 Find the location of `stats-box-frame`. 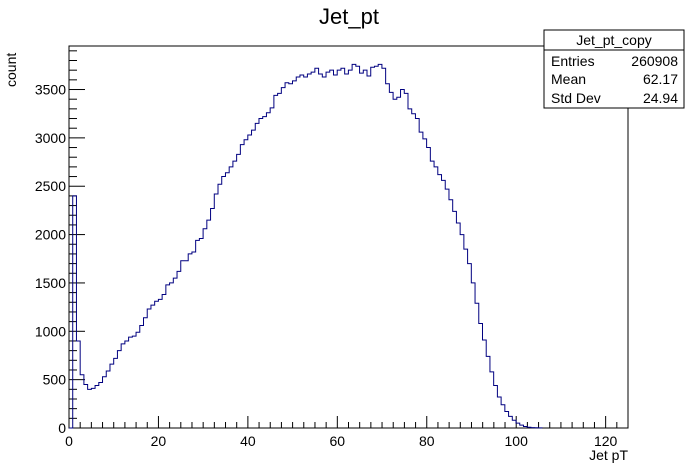

stats-box-frame is located at coordinates (614, 69).